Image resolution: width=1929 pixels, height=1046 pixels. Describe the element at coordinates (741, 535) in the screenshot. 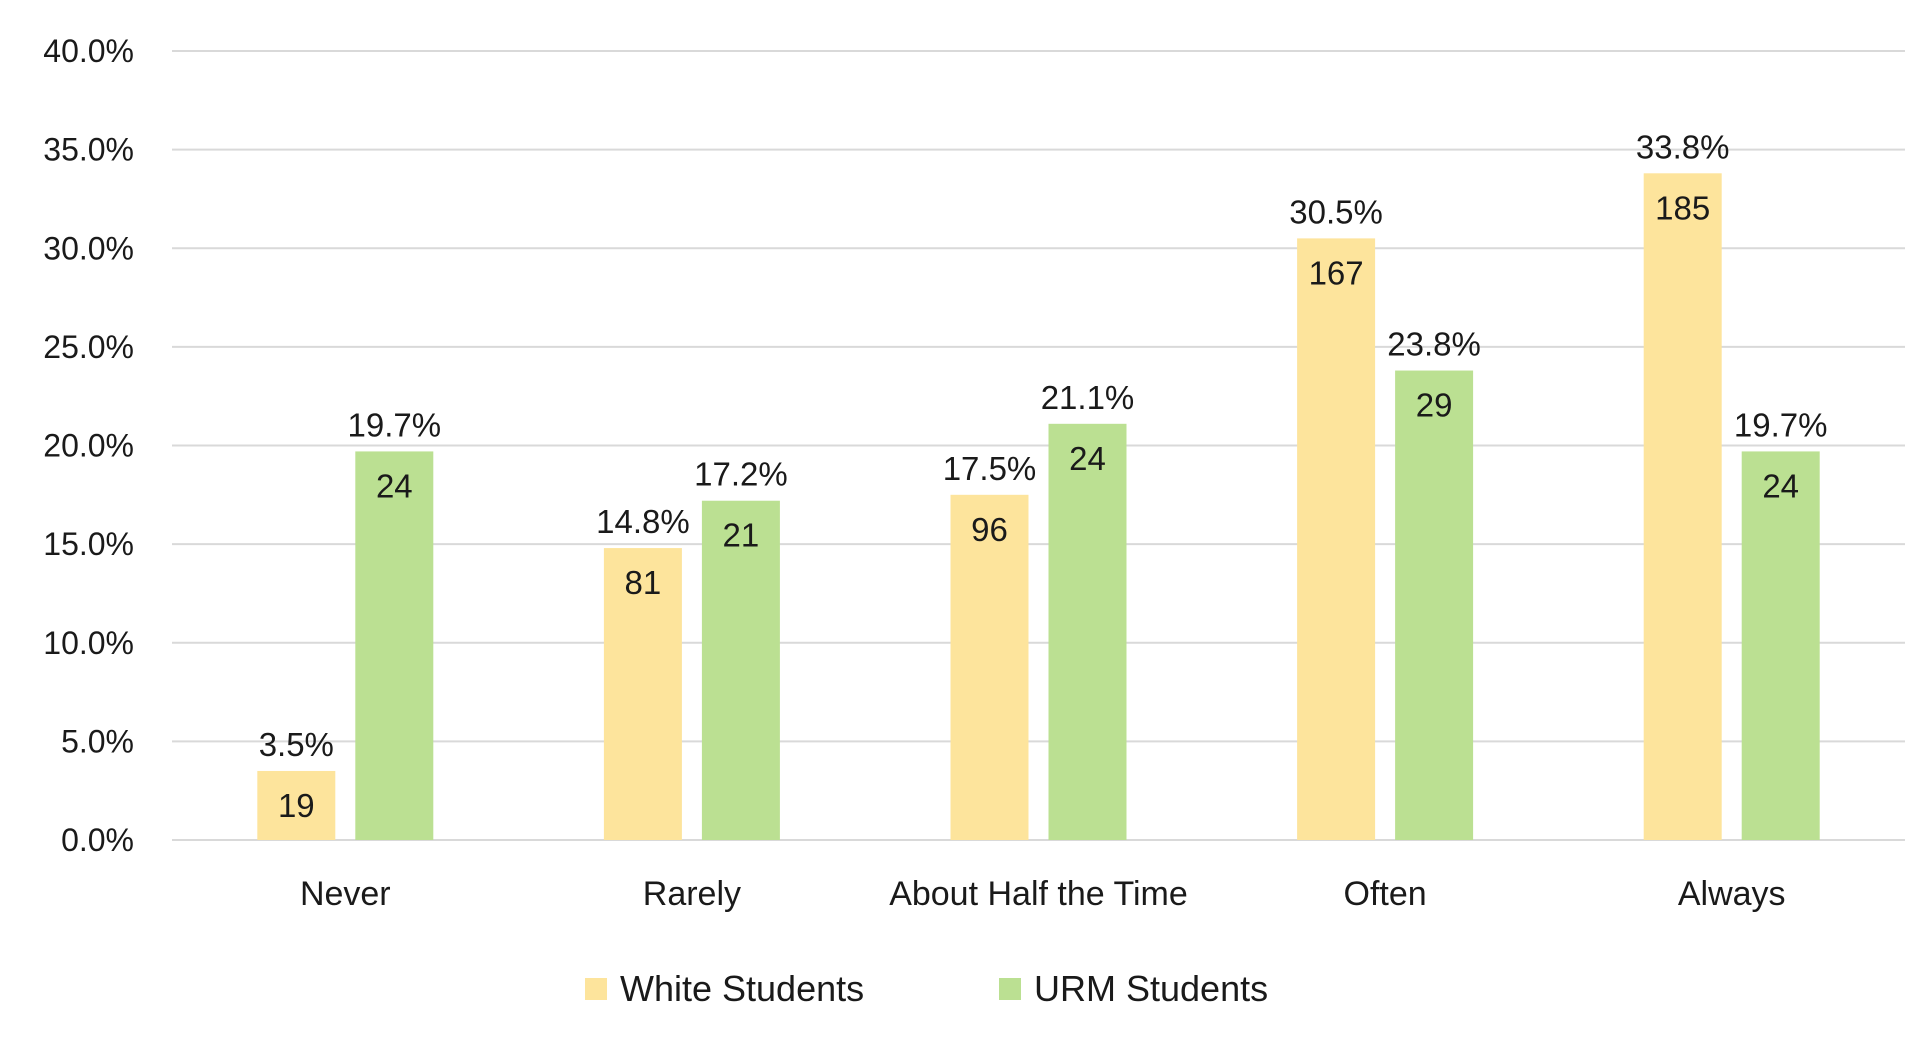

I see `count-data-label: 21` at that location.